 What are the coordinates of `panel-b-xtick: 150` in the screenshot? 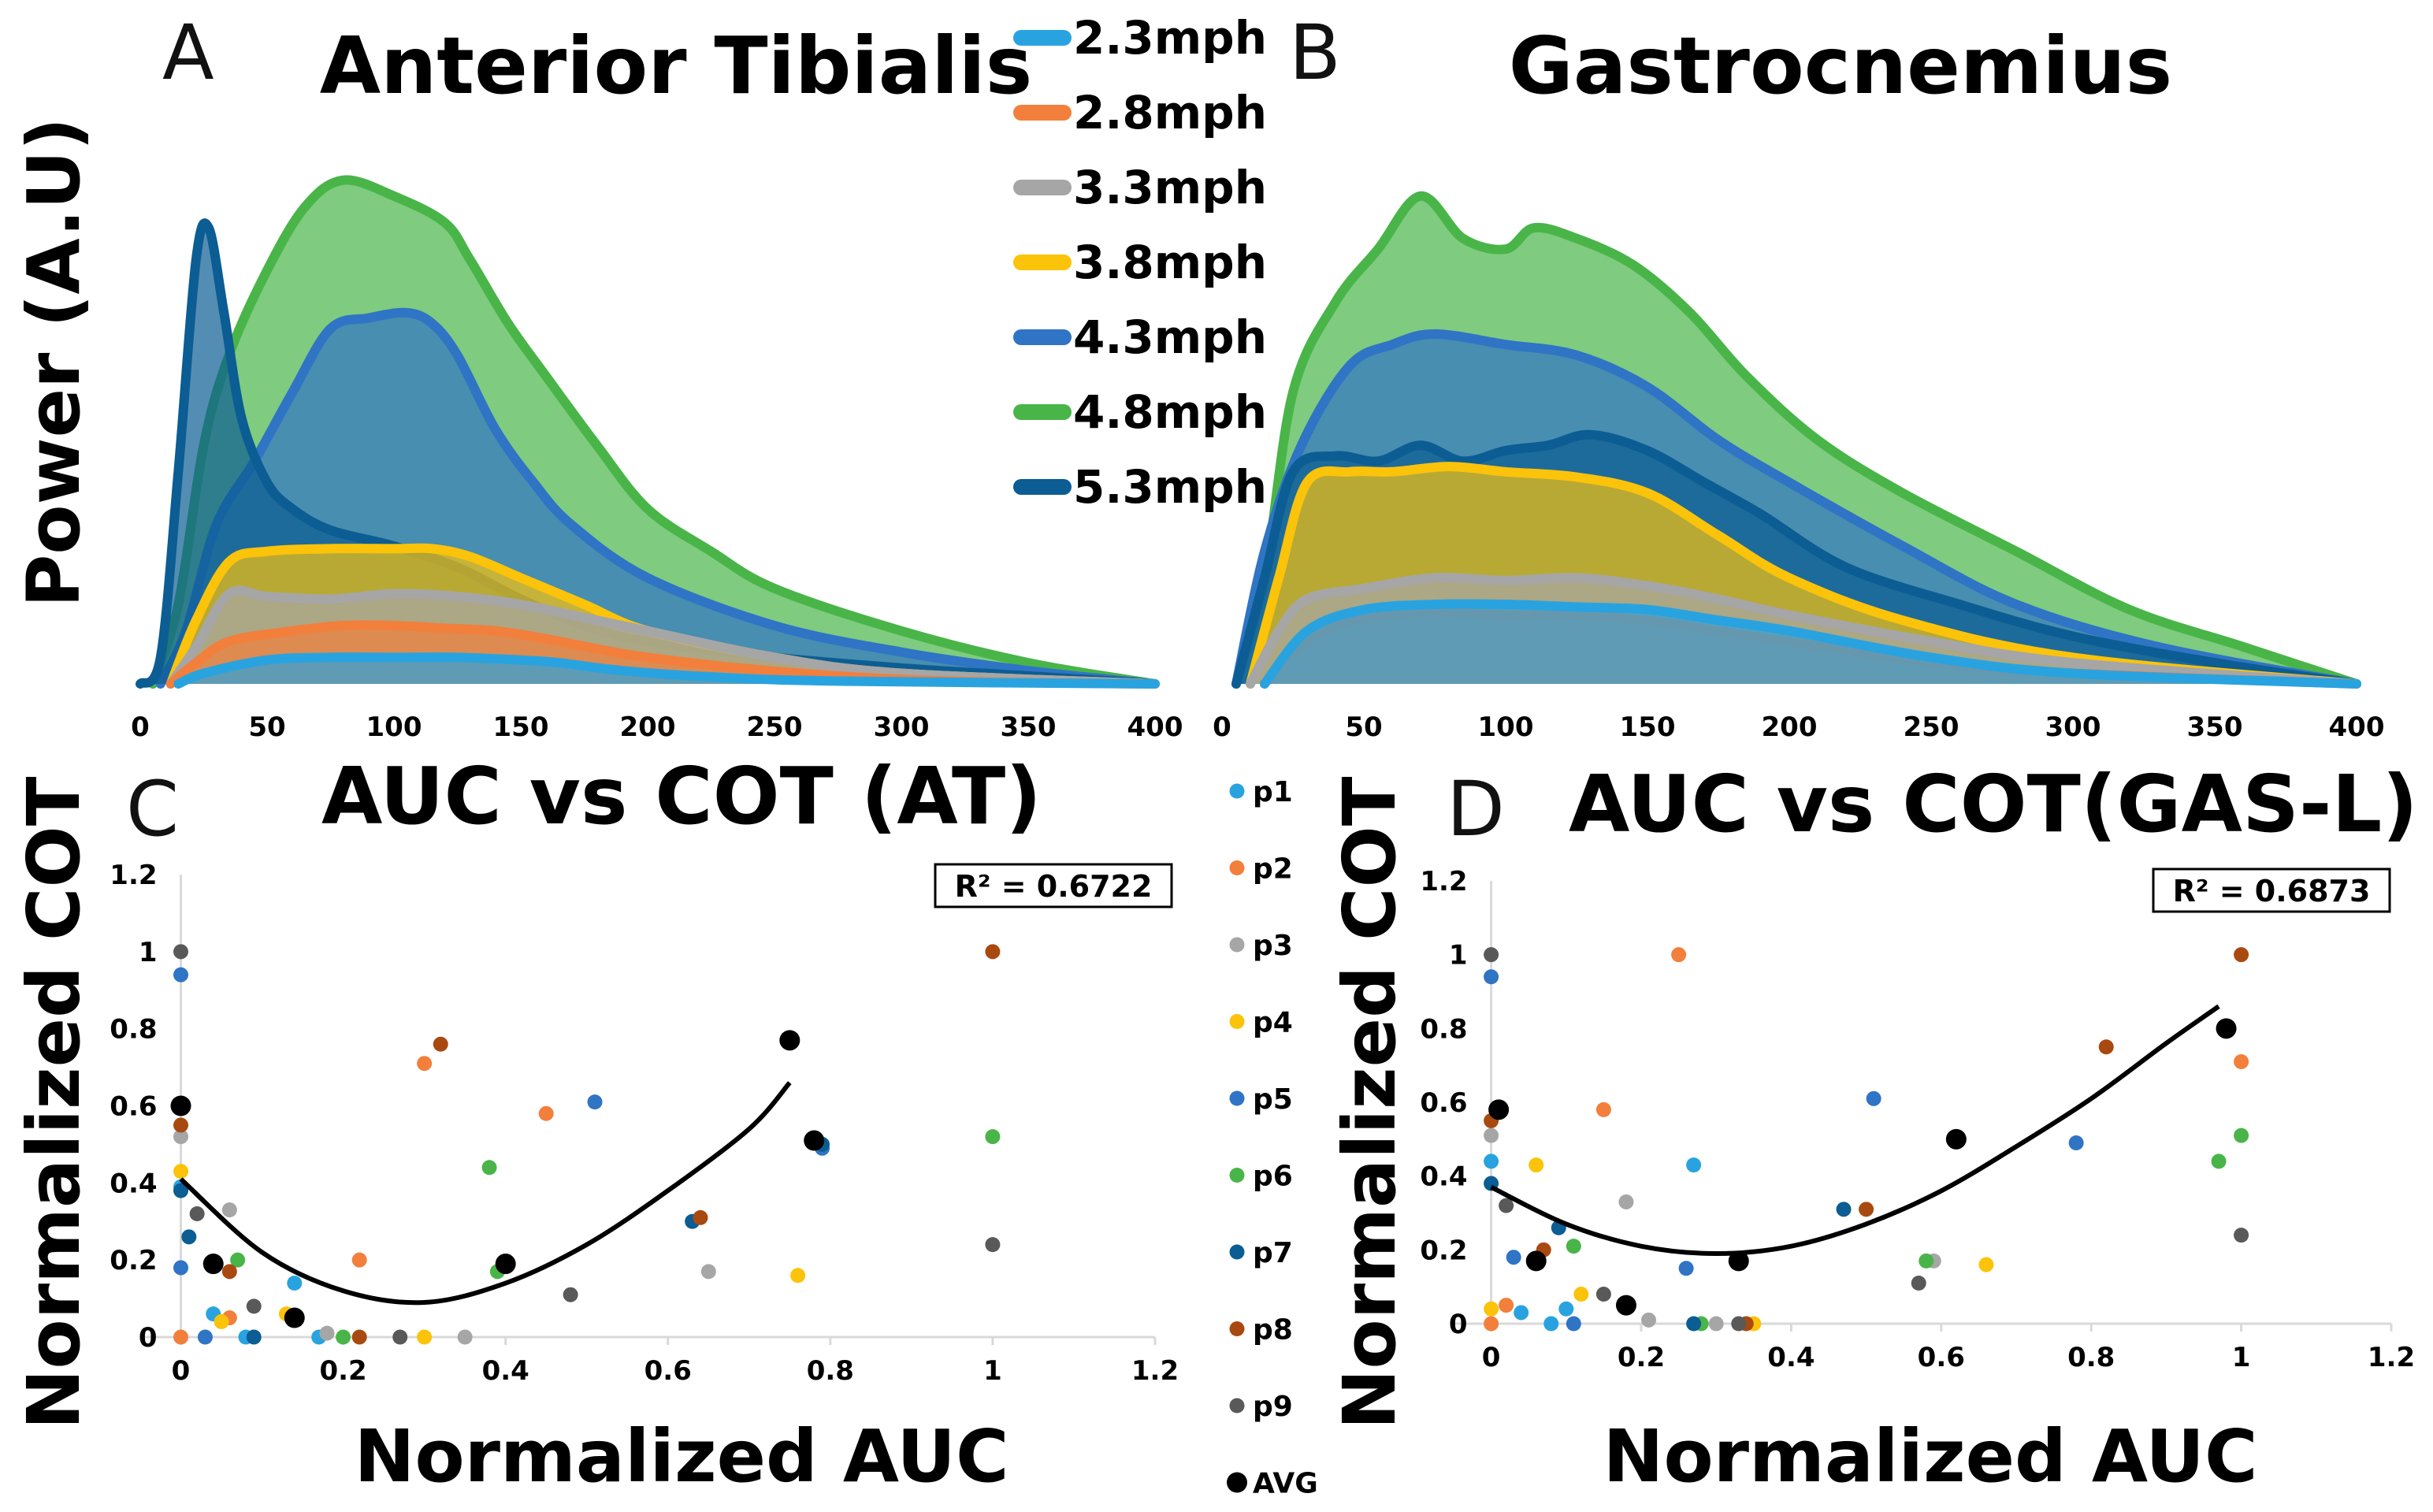 It's located at (1648, 727).